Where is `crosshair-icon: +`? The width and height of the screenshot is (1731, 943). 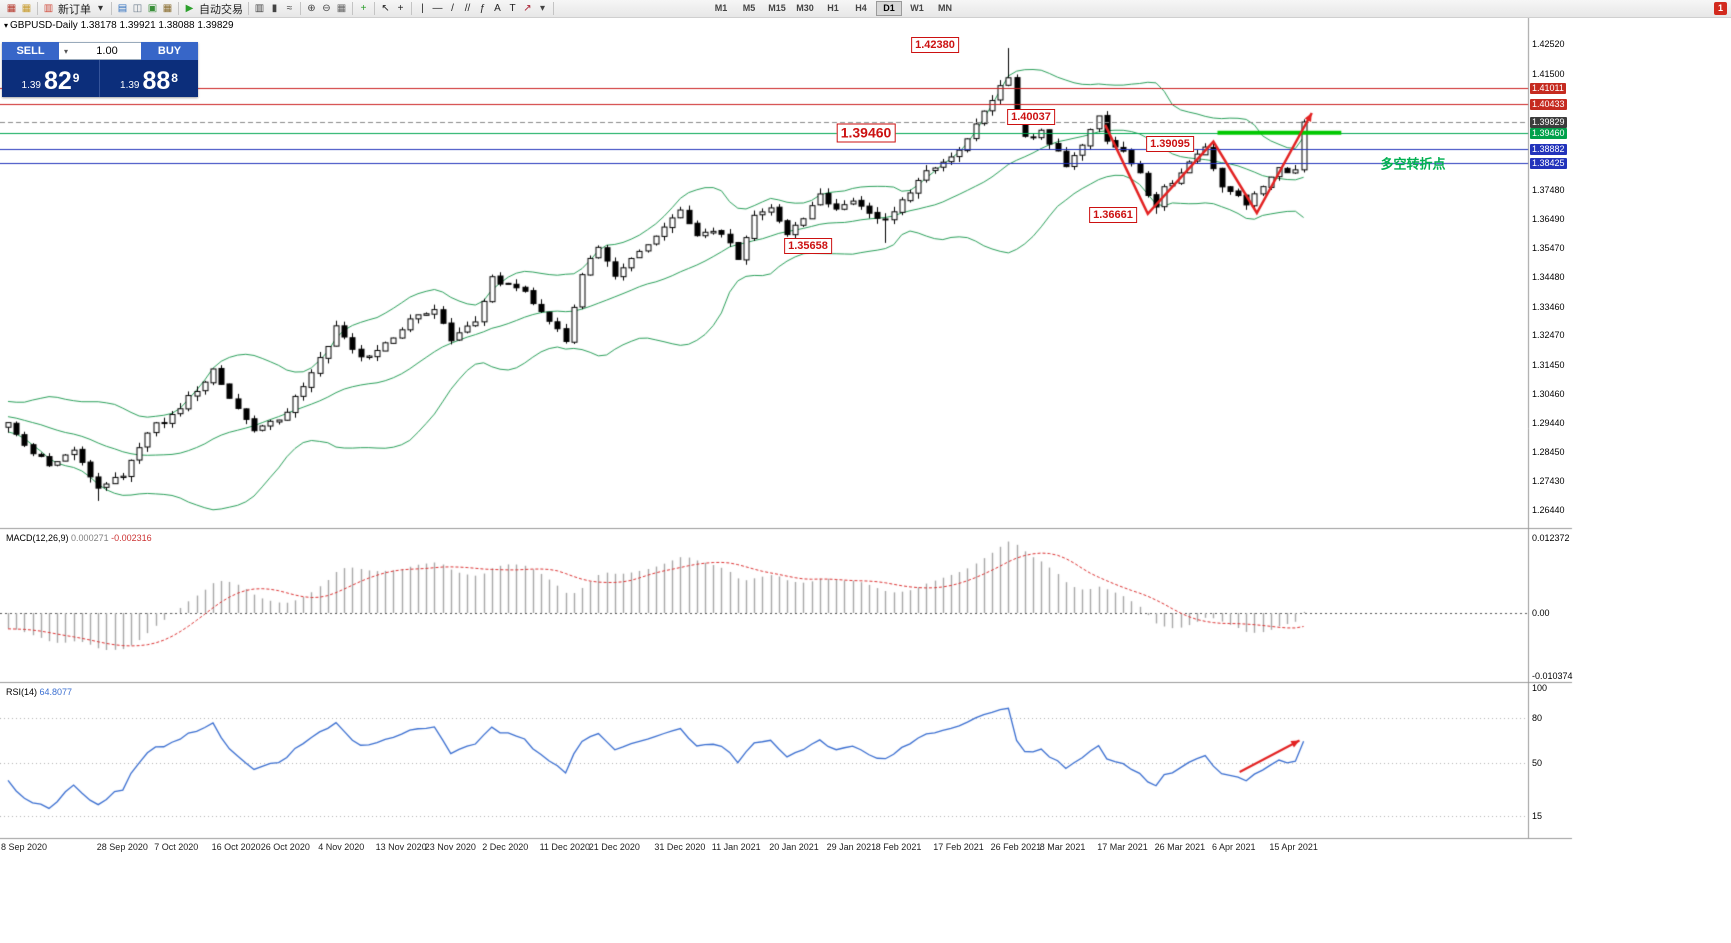
crosshair-icon: + is located at coordinates (400, 8).